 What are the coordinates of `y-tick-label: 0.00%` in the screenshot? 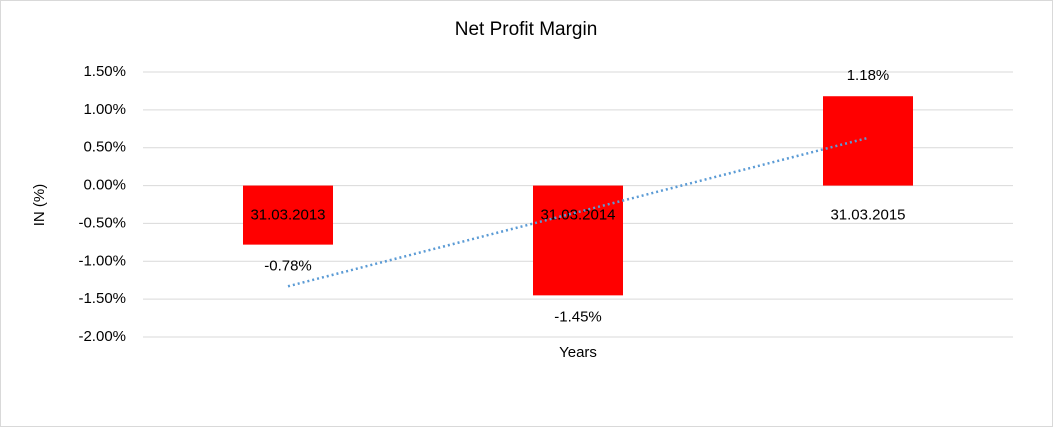 It's located at (104, 185).